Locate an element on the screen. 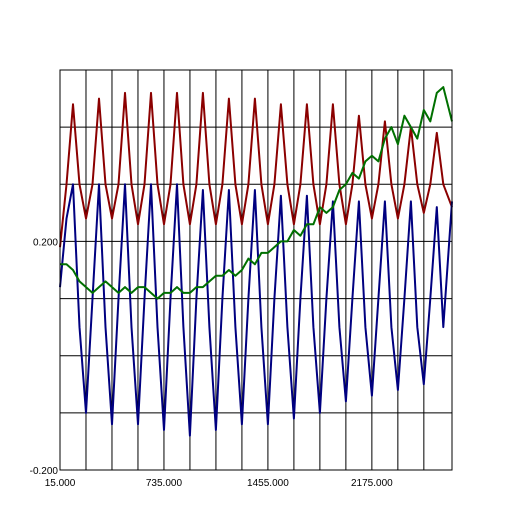 This screenshot has width=512, height=512. x-tick-label-1: 735.000 is located at coordinates (164, 483).